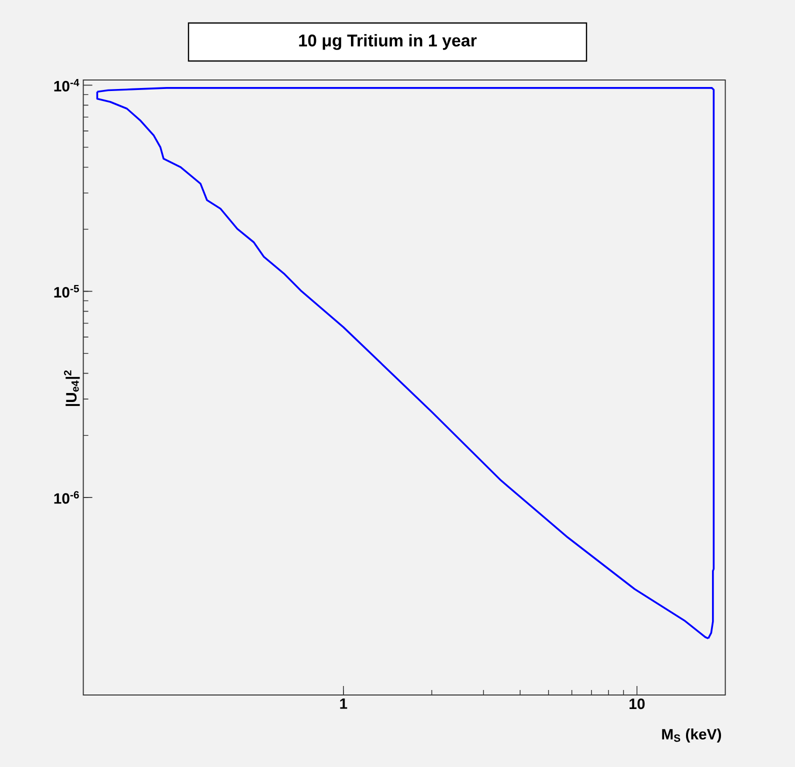 Image resolution: width=795 pixels, height=767 pixels. What do you see at coordinates (692, 735) in the screenshot?
I see `x-axis-title: M$_{S}$ (keV)` at bounding box center [692, 735].